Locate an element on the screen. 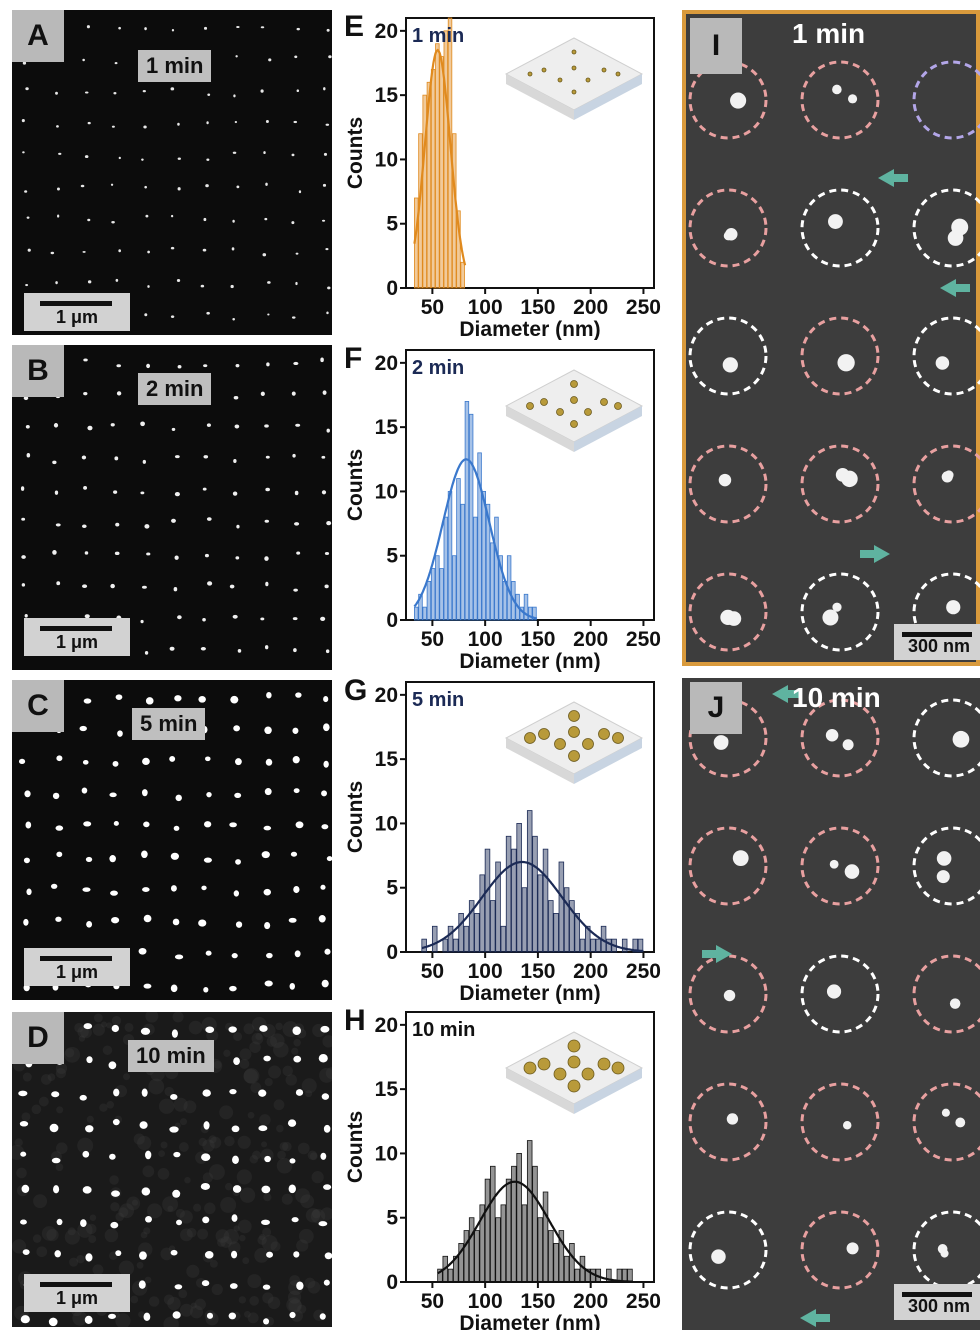 The height and width of the screenshot is (1330, 980). x-tick-label: 150 is located at coordinates (537, 1301).